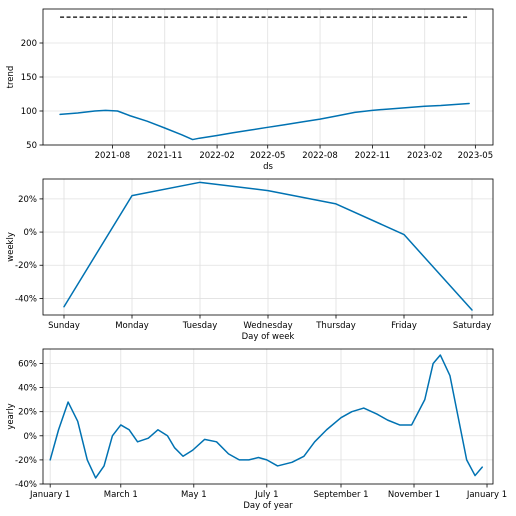  I want to click on x-tick-label: Thursday, so click(335, 326).